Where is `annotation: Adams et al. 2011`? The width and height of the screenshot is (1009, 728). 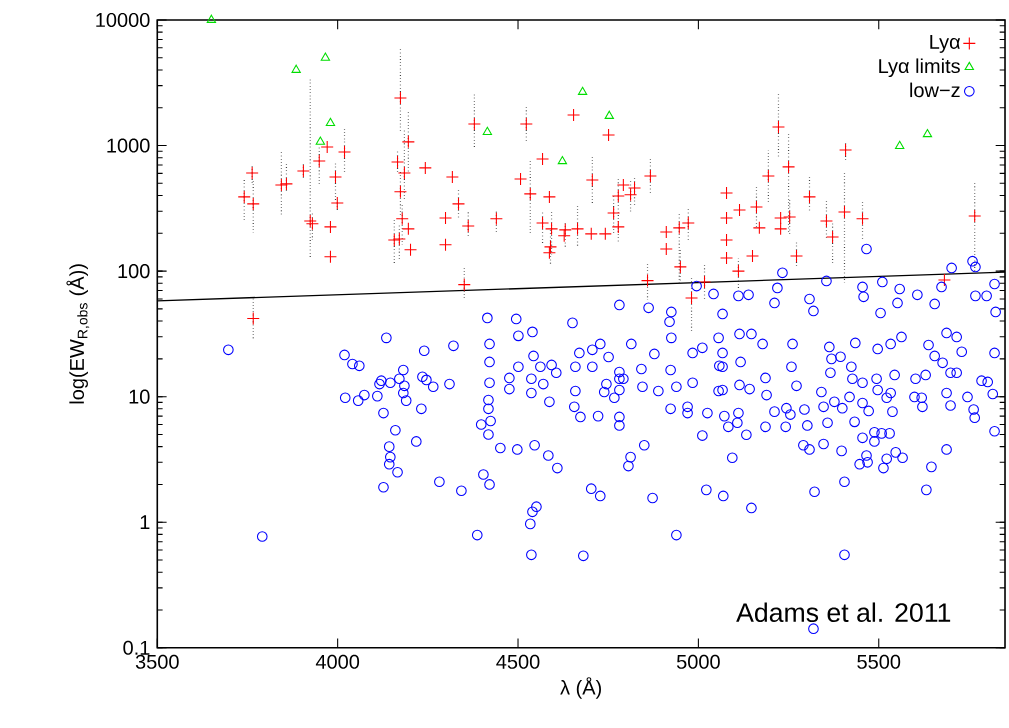 annotation: Adams et al. 2011 is located at coordinates (843, 612).